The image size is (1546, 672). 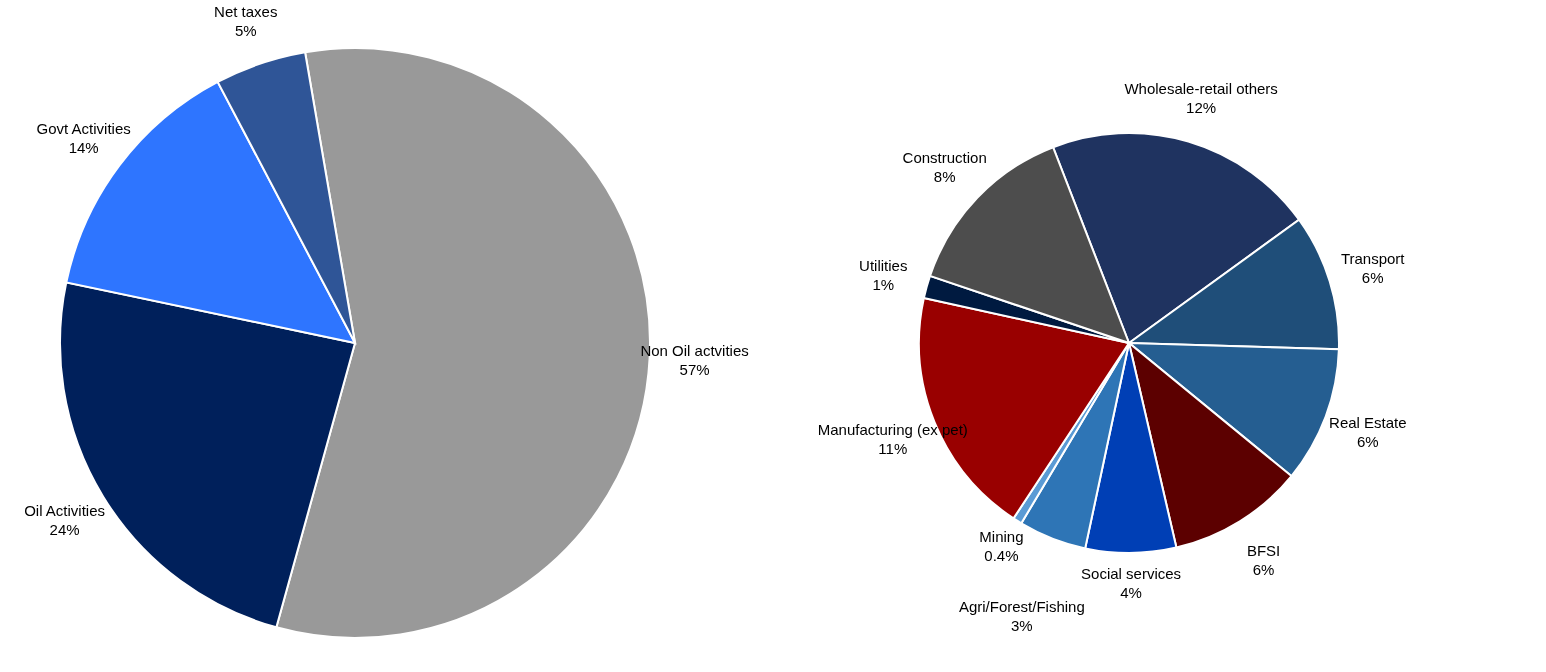 I want to click on slice-label: Net taxes, so click(x=246, y=12).